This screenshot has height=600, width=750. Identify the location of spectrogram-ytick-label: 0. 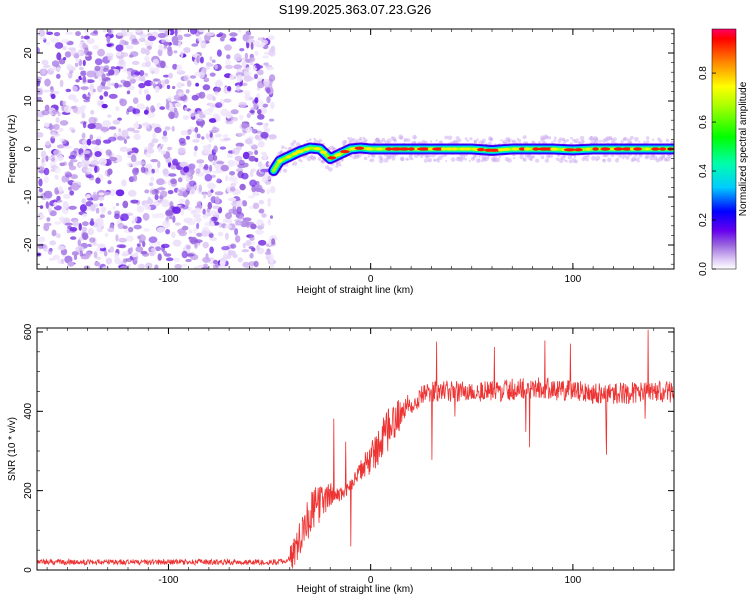
(28, 149).